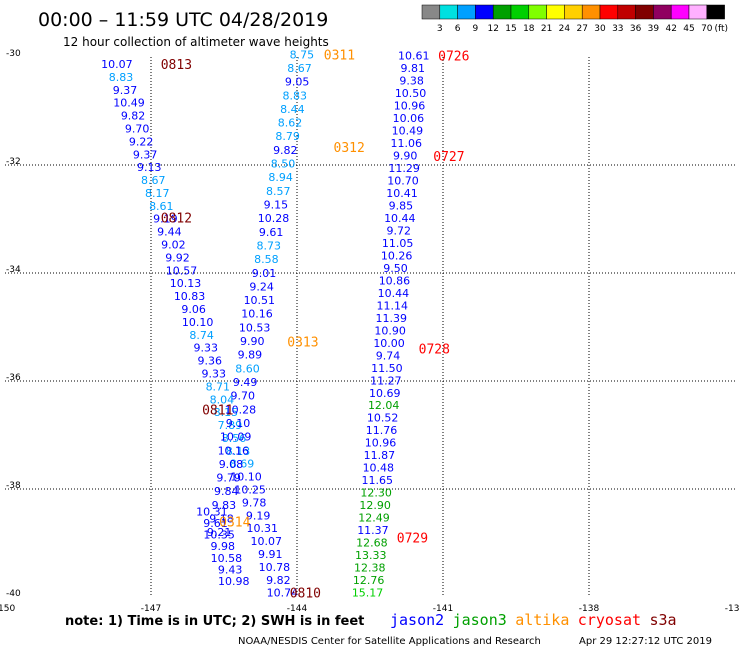  I want to click on wave-value-altika: 8.94, so click(280, 177).